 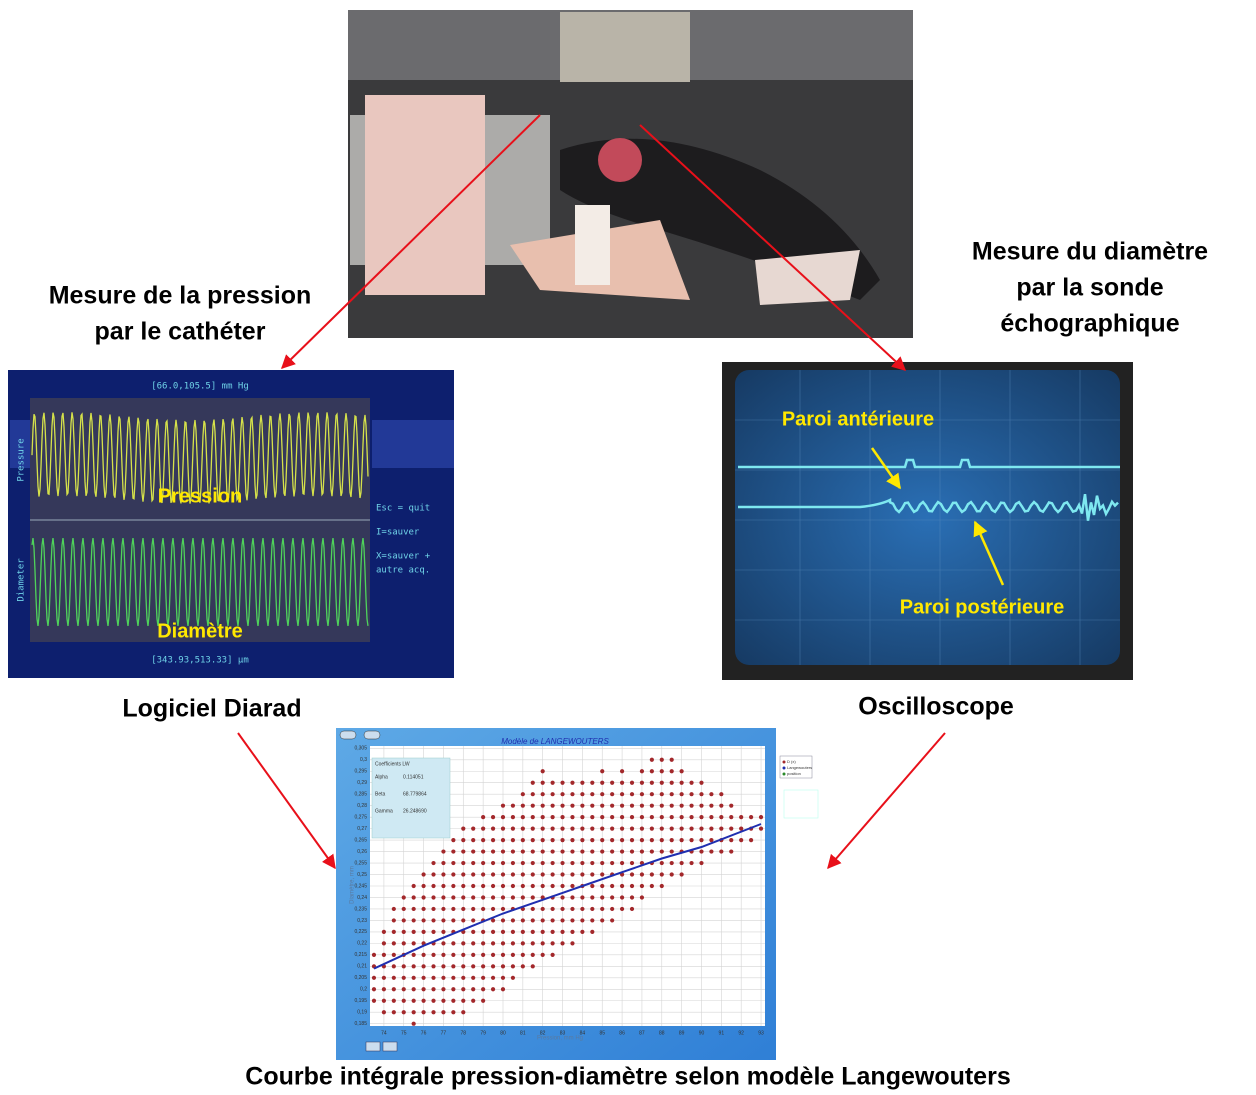 I want to click on x-tick-label: 86, so click(x=622, y=1033).